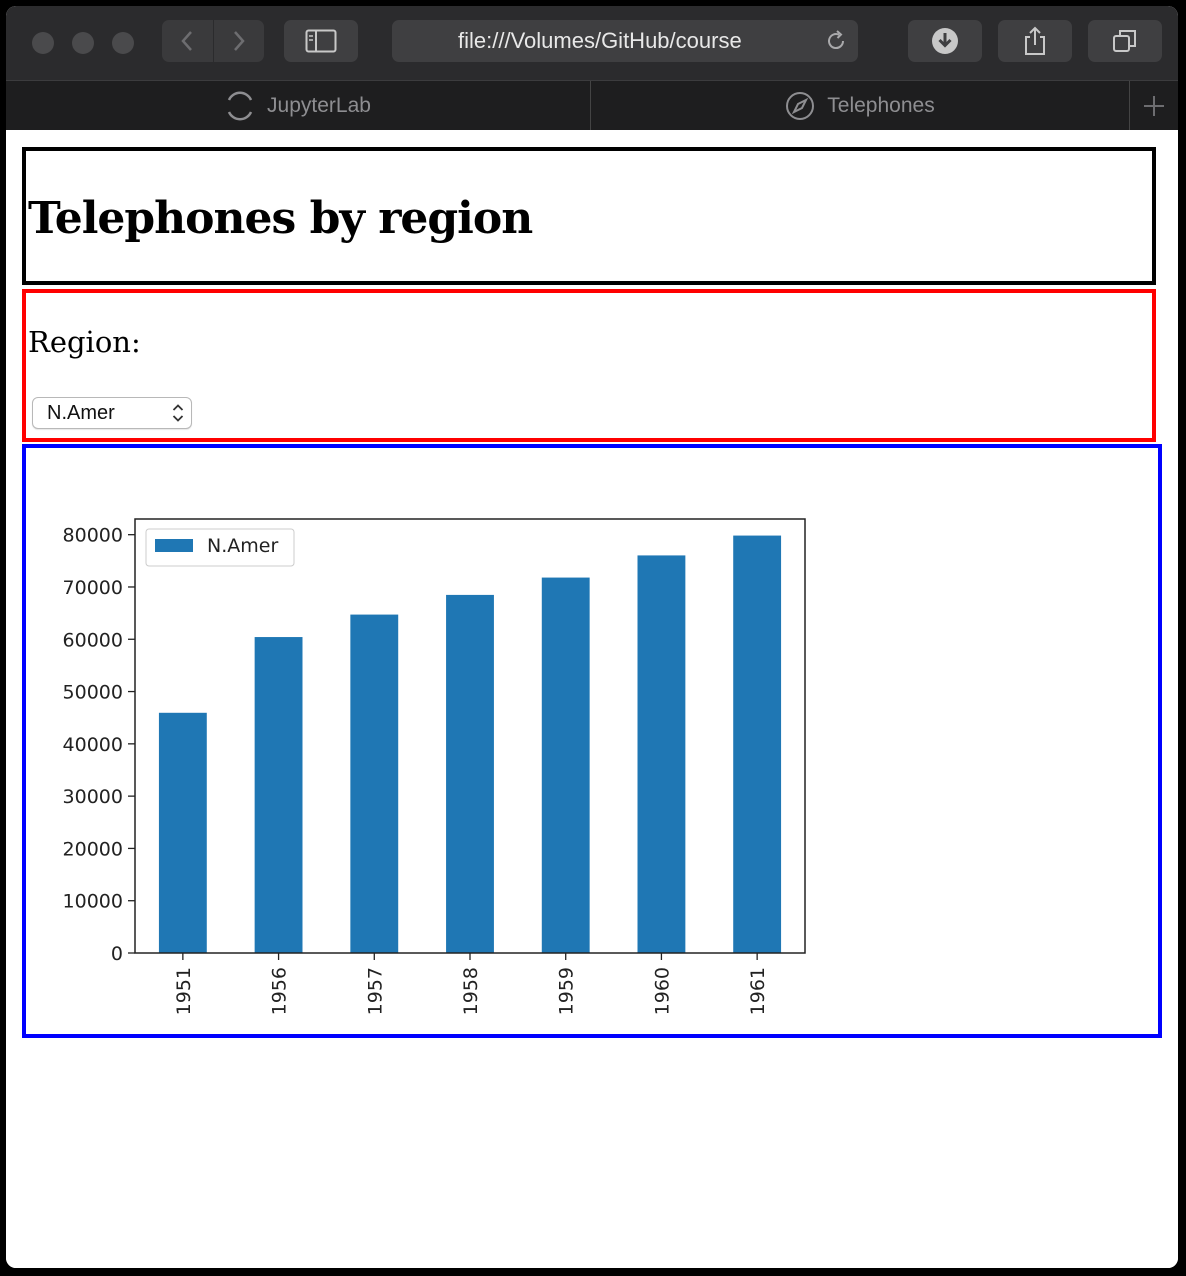 Image resolution: width=1186 pixels, height=1276 pixels. Describe the element at coordinates (800, 106) in the screenshot. I see `compass-icon` at that location.